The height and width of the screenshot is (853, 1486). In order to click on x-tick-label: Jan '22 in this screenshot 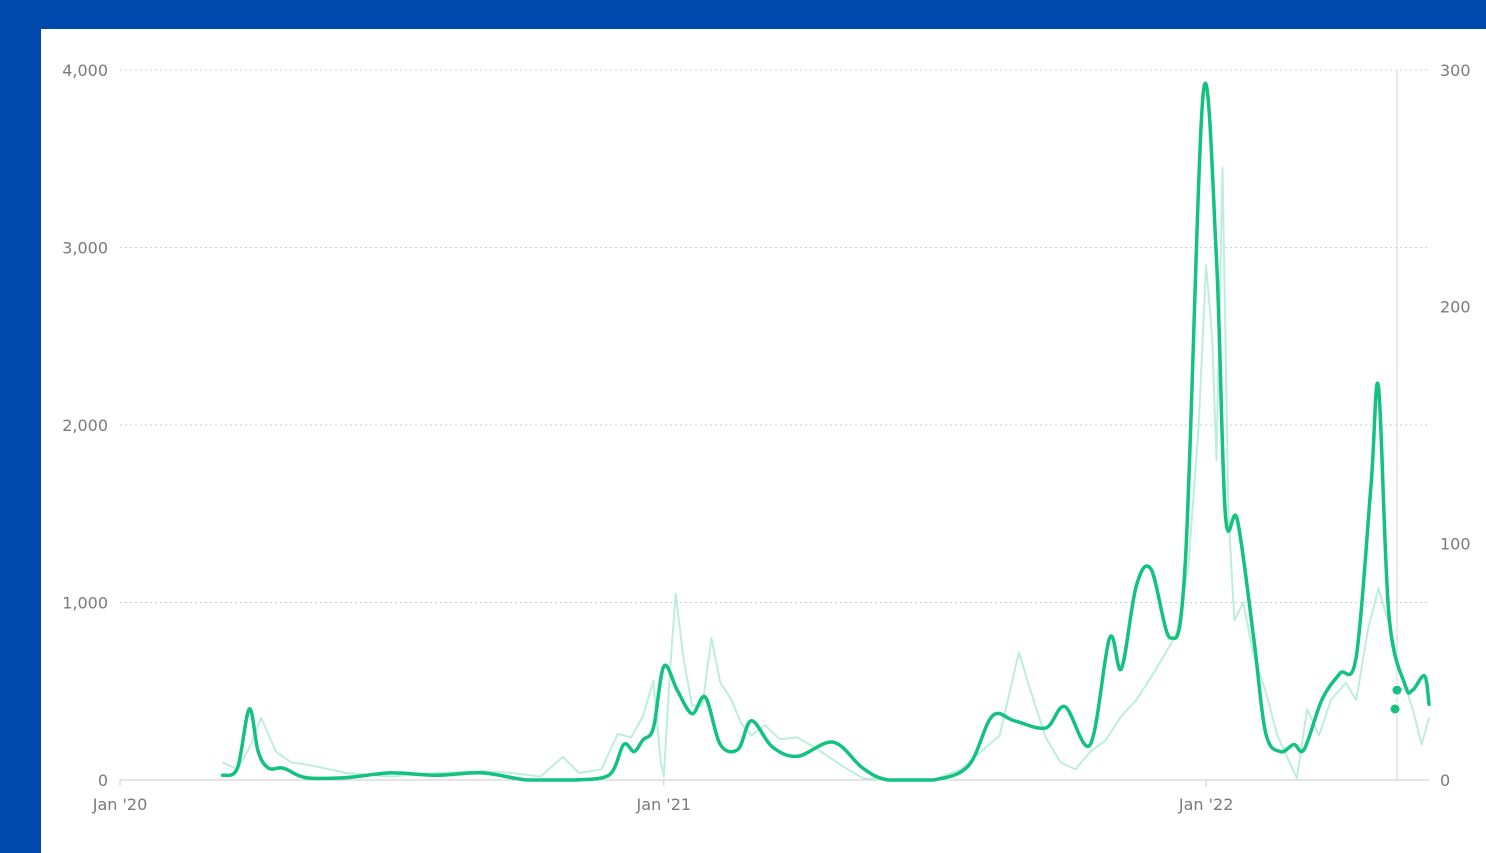, I will do `click(1206, 804)`.